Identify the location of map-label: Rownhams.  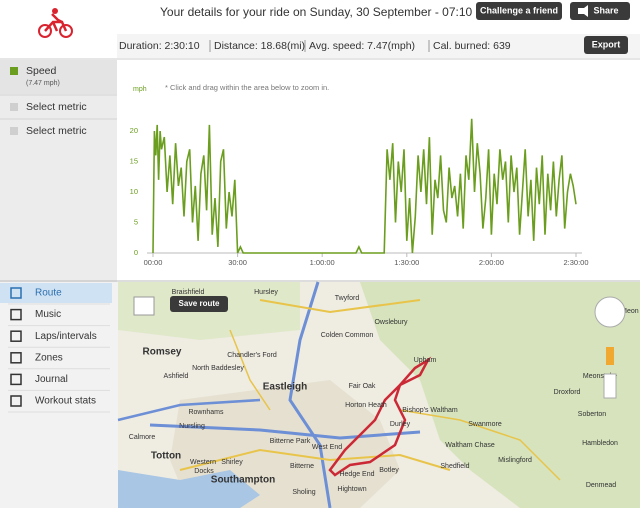
(206, 412).